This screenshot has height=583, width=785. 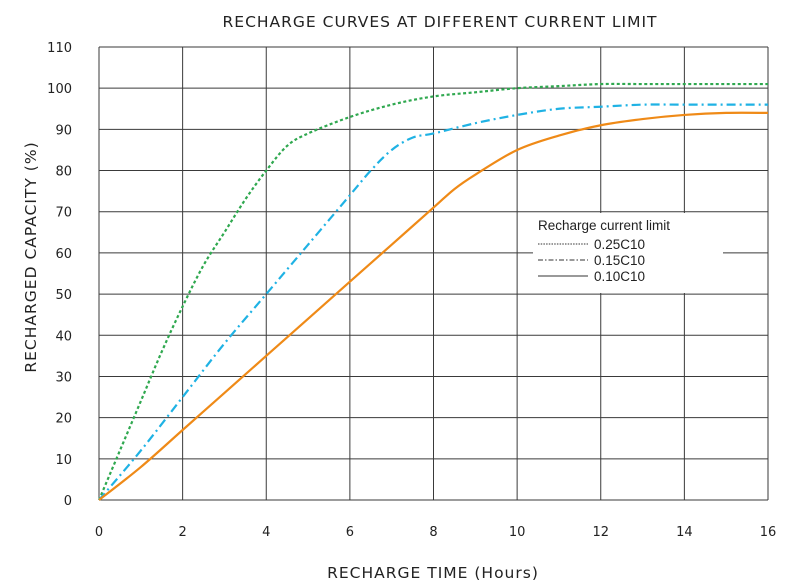 What do you see at coordinates (63, 336) in the screenshot?
I see `y-tick-label: 40` at bounding box center [63, 336].